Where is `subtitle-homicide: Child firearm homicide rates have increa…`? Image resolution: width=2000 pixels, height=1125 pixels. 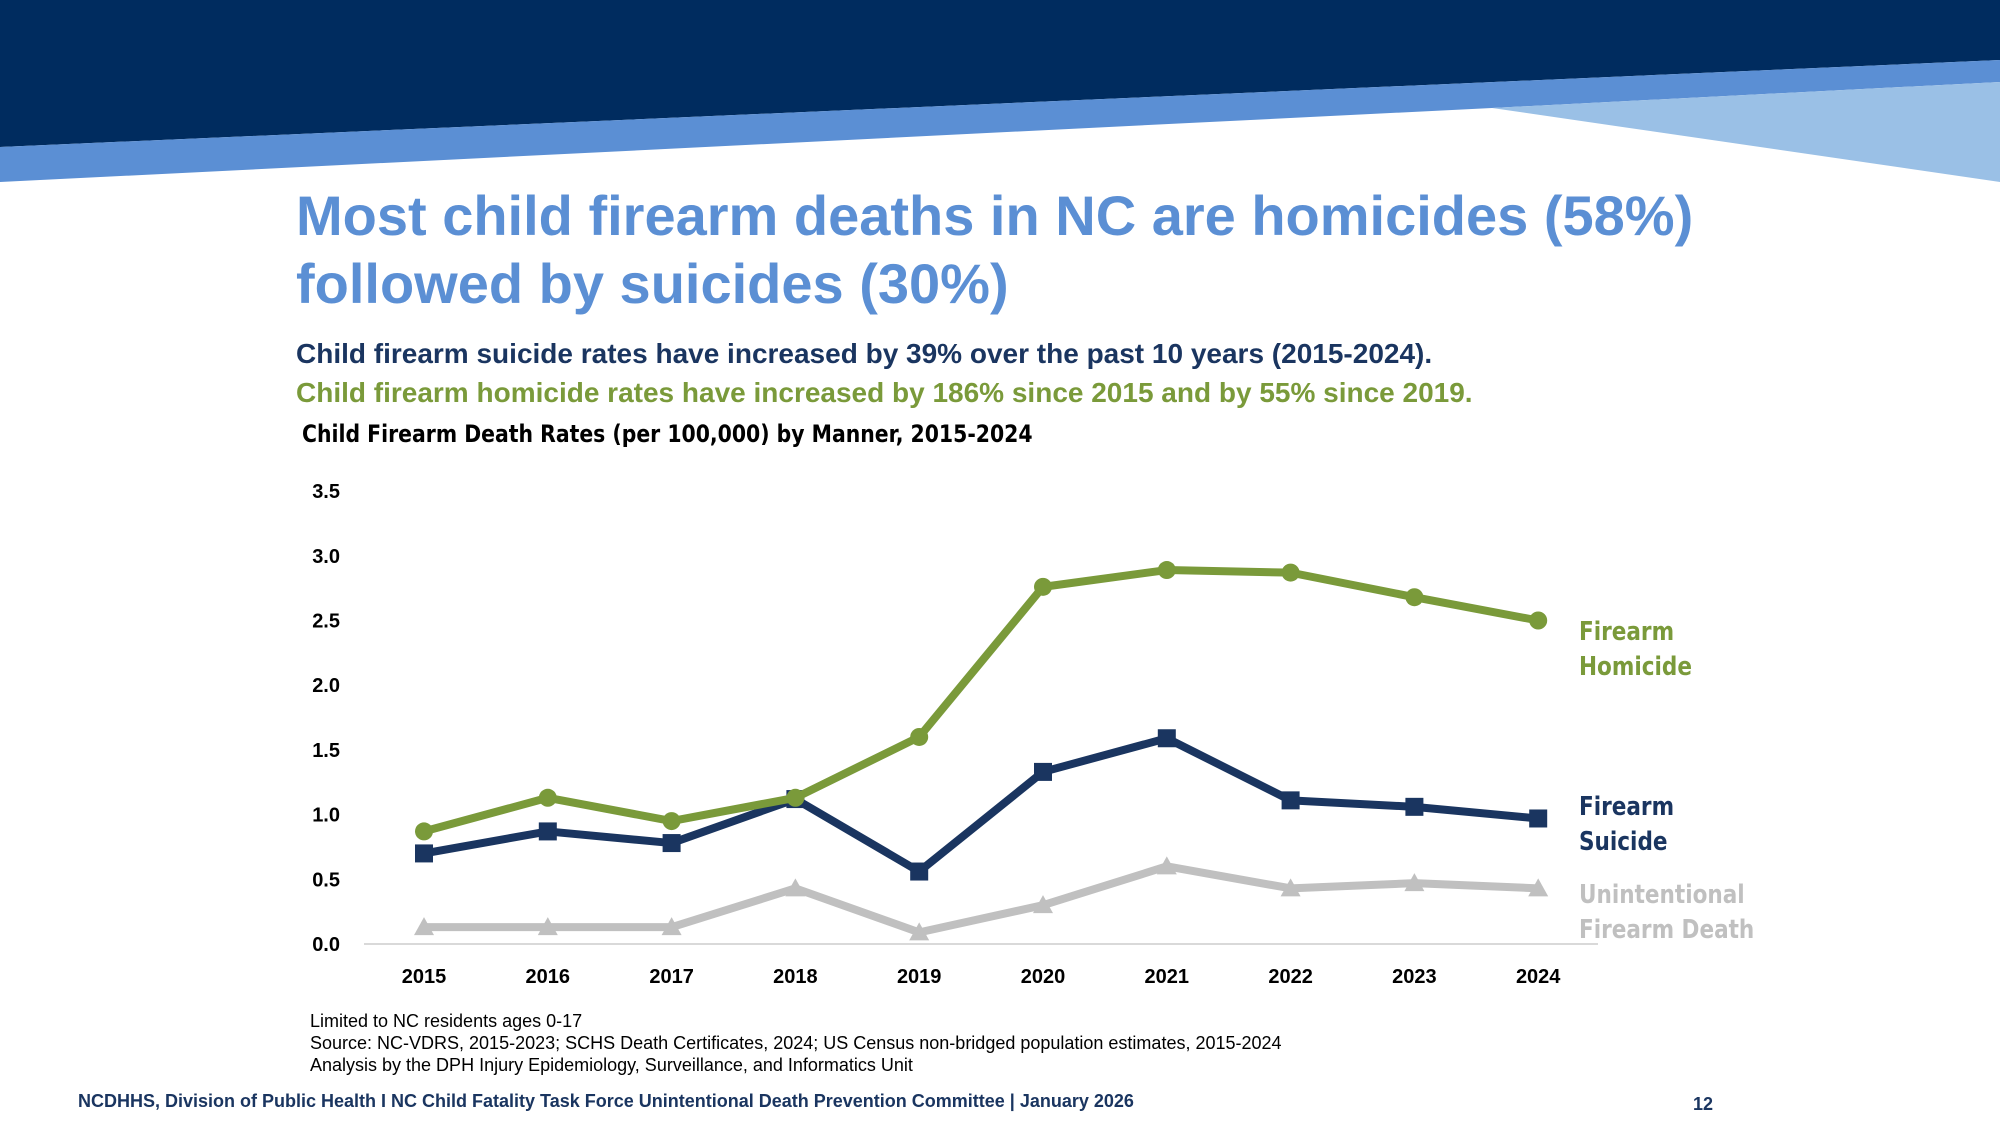 subtitle-homicide: Child firearm homicide rates have increa… is located at coordinates (884, 392).